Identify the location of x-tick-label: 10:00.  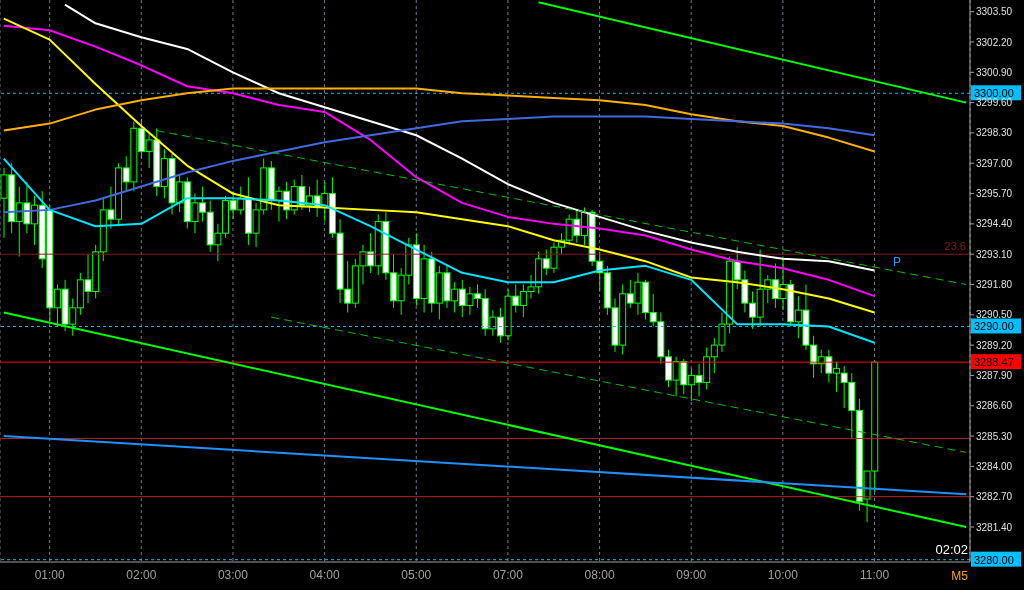
(783, 574).